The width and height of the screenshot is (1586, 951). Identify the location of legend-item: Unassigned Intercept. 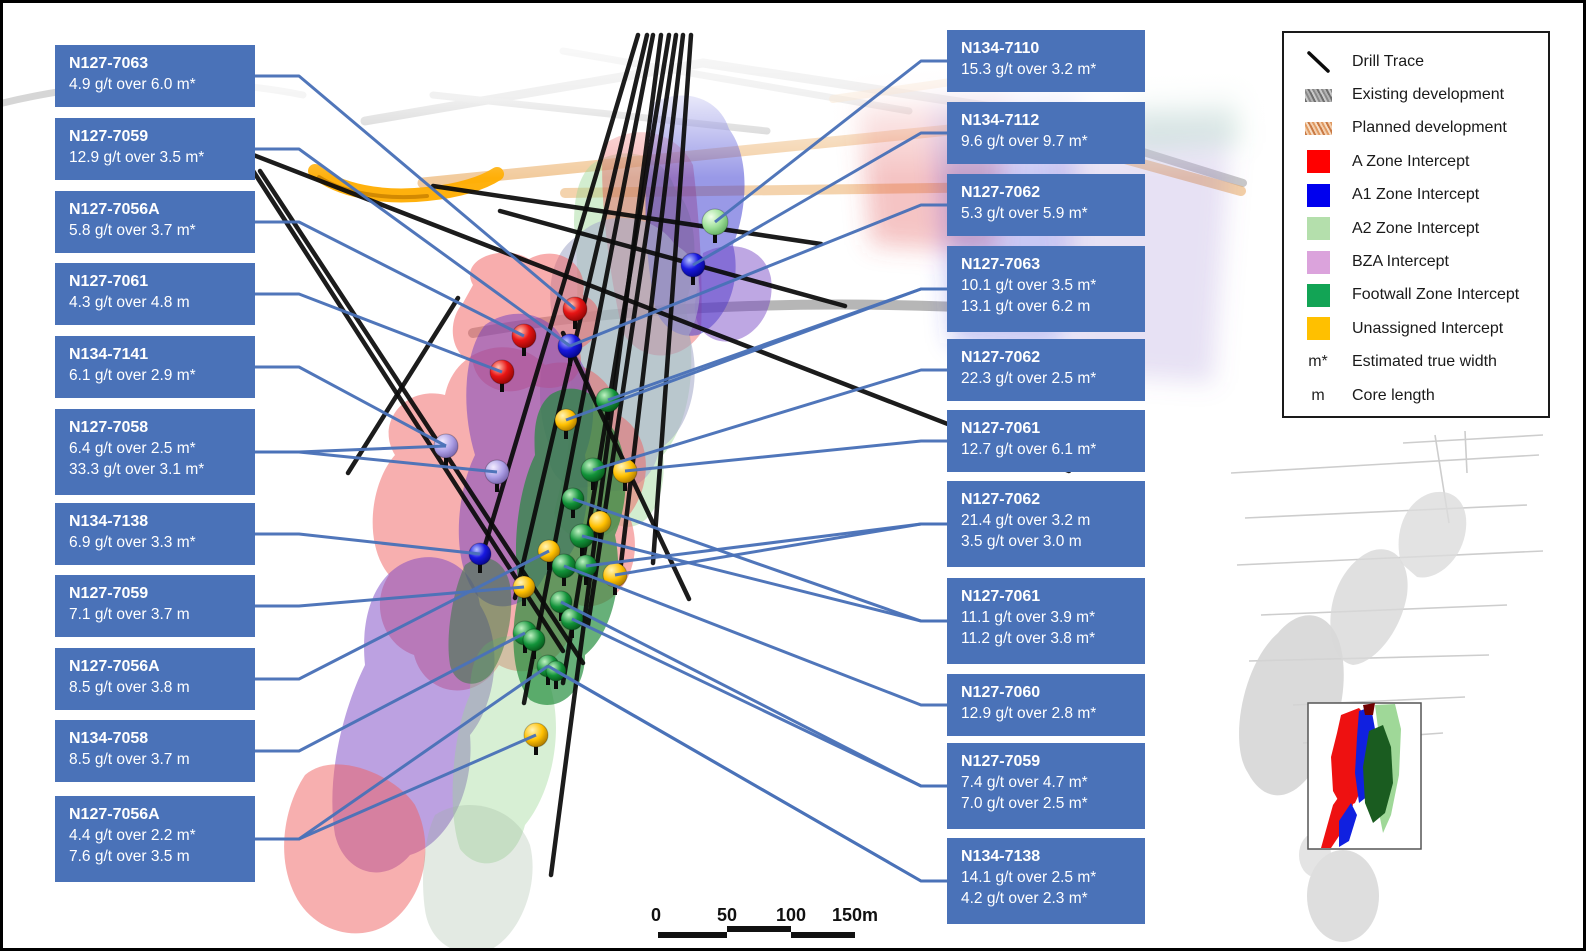
(1416, 328).